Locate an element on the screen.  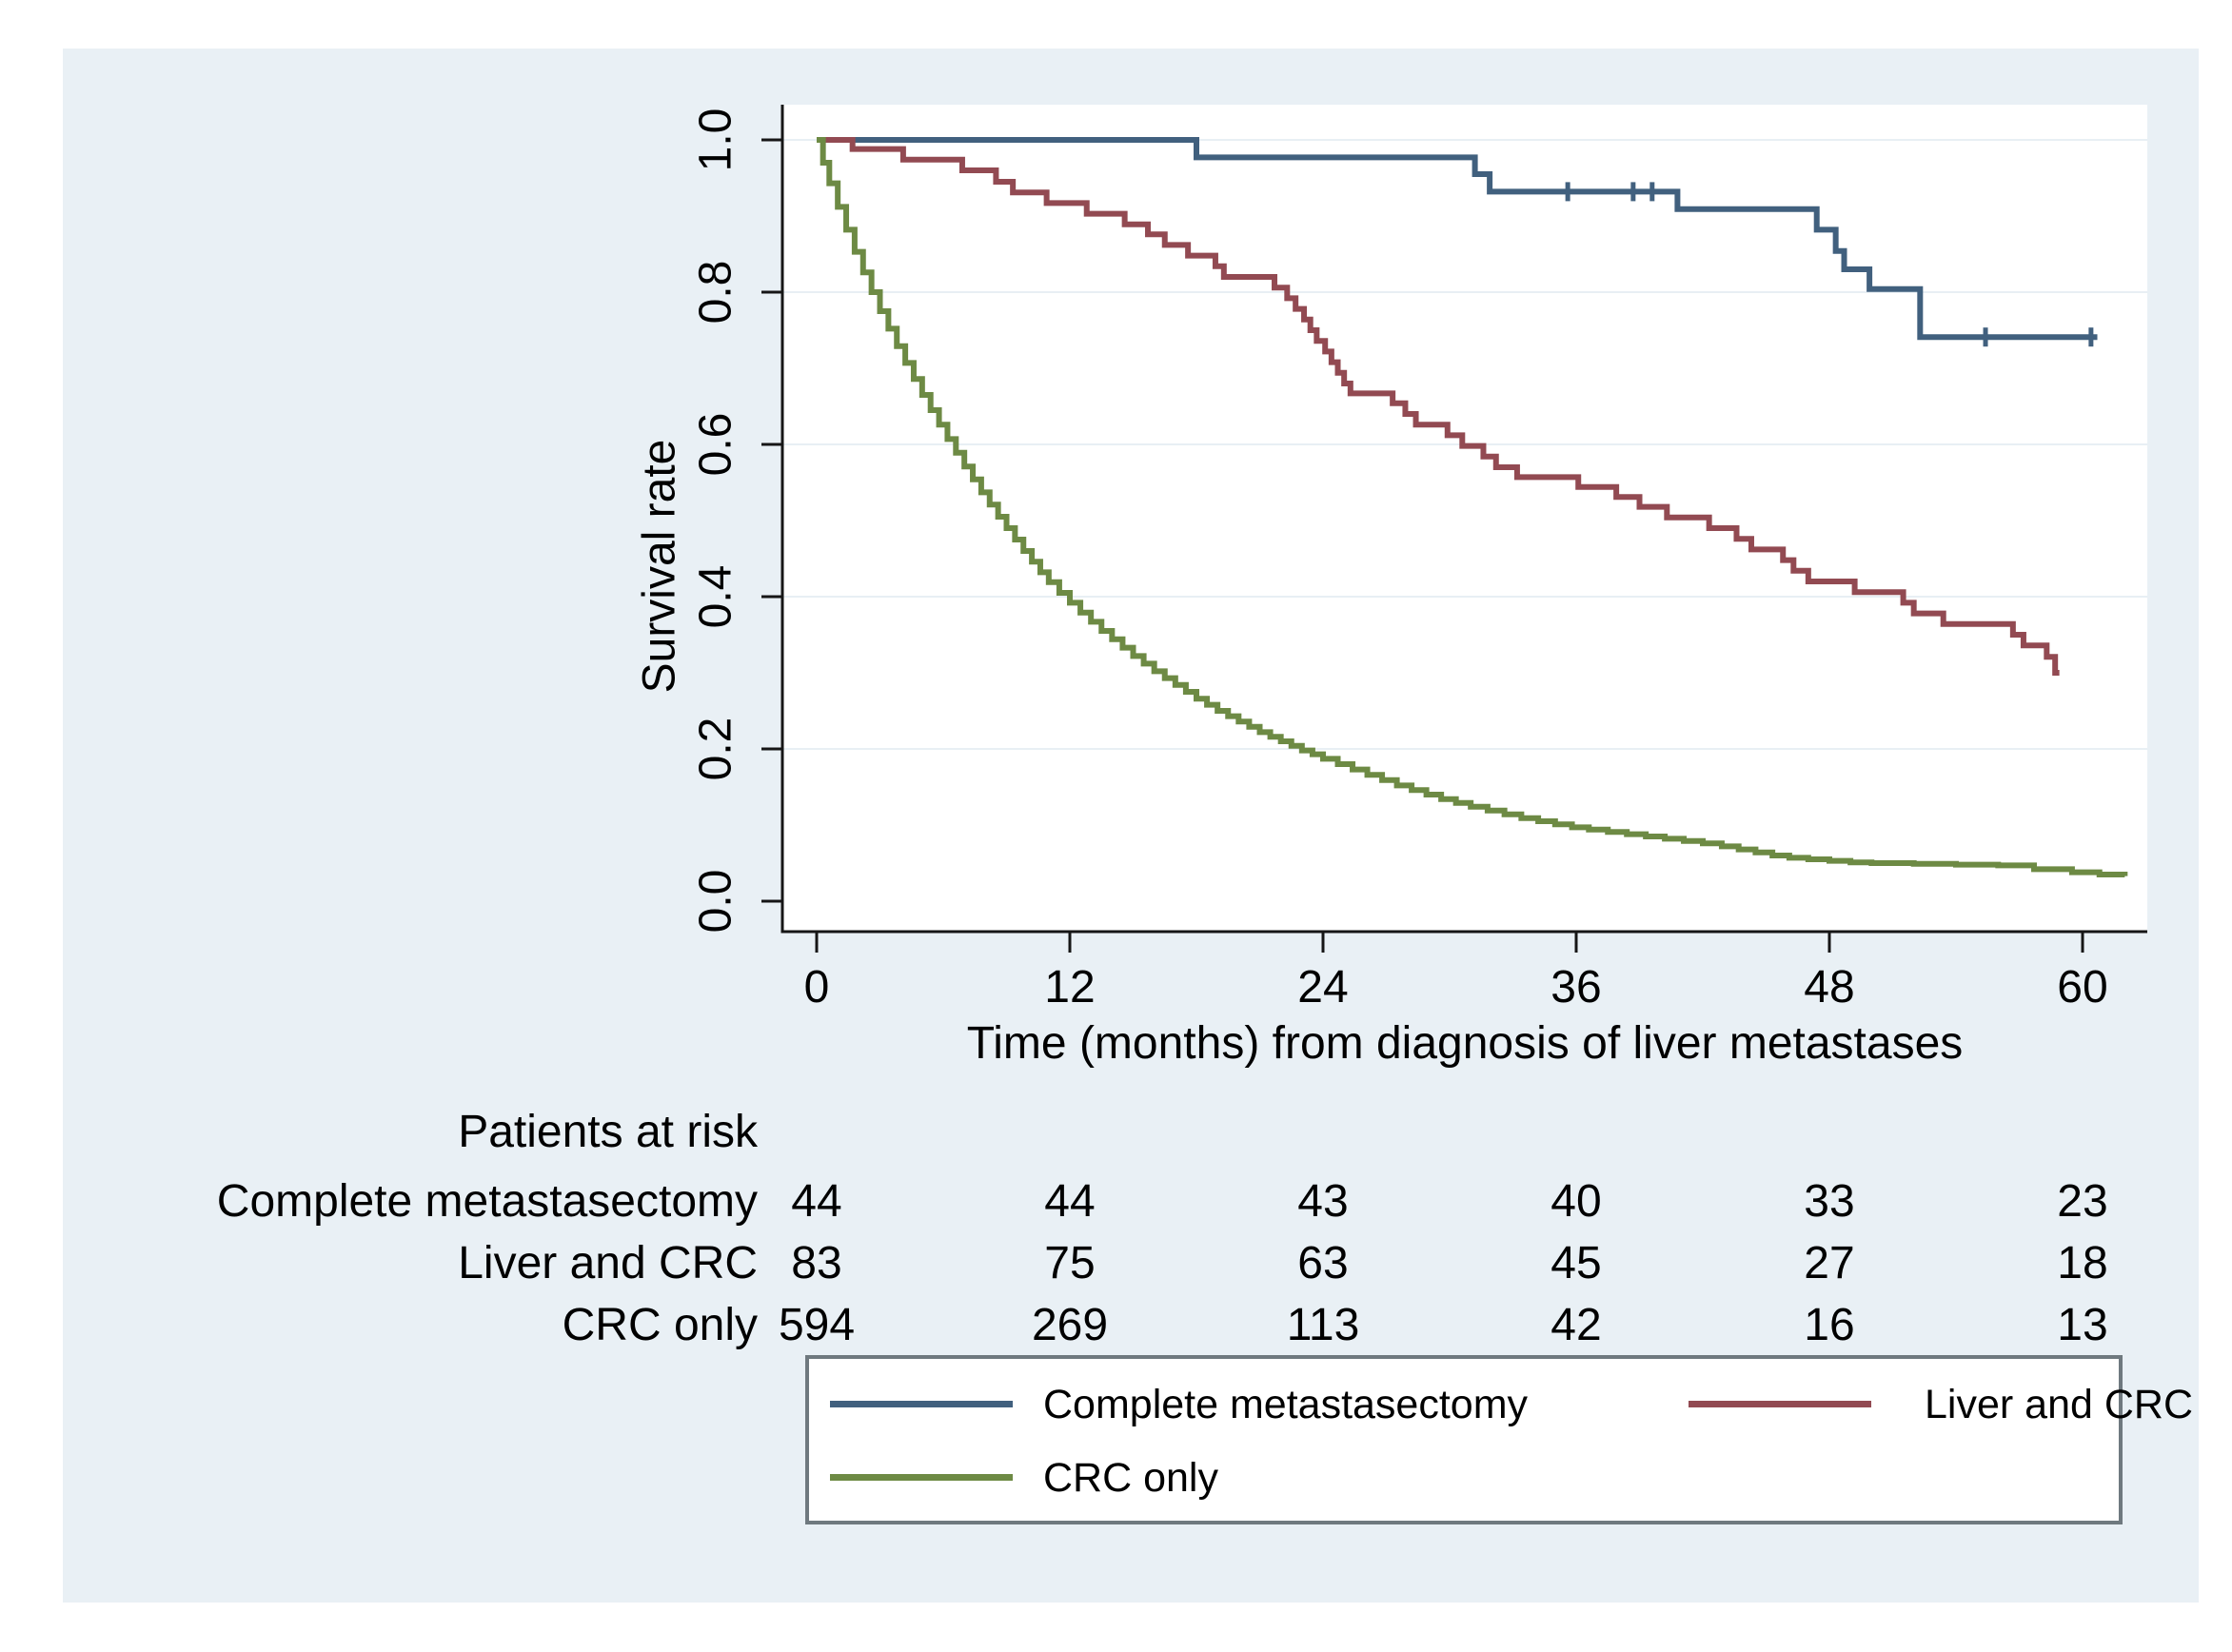
risk-count-row2-t0: 594 is located at coordinates (817, 1325).